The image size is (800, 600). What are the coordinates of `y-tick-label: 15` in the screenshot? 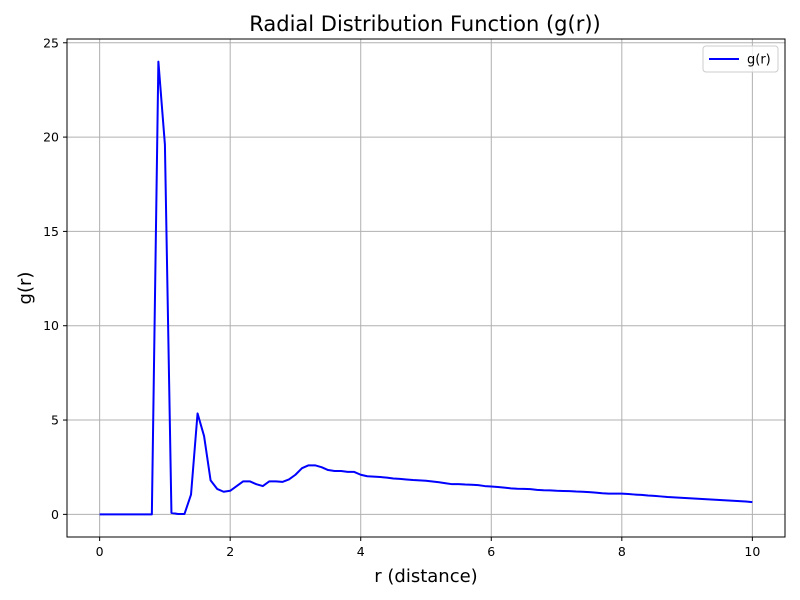 It's located at (51, 231).